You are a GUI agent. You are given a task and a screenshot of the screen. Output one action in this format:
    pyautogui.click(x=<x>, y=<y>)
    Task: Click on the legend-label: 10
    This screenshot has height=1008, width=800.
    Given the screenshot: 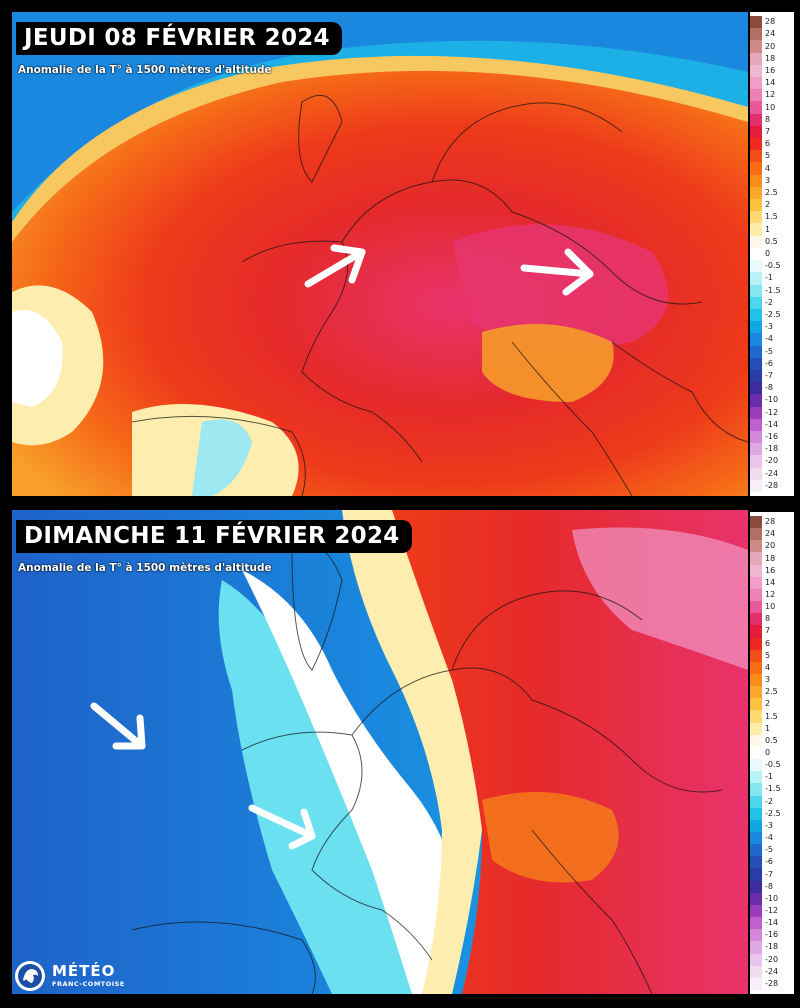 What is the action you would take?
    pyautogui.click(x=770, y=107)
    